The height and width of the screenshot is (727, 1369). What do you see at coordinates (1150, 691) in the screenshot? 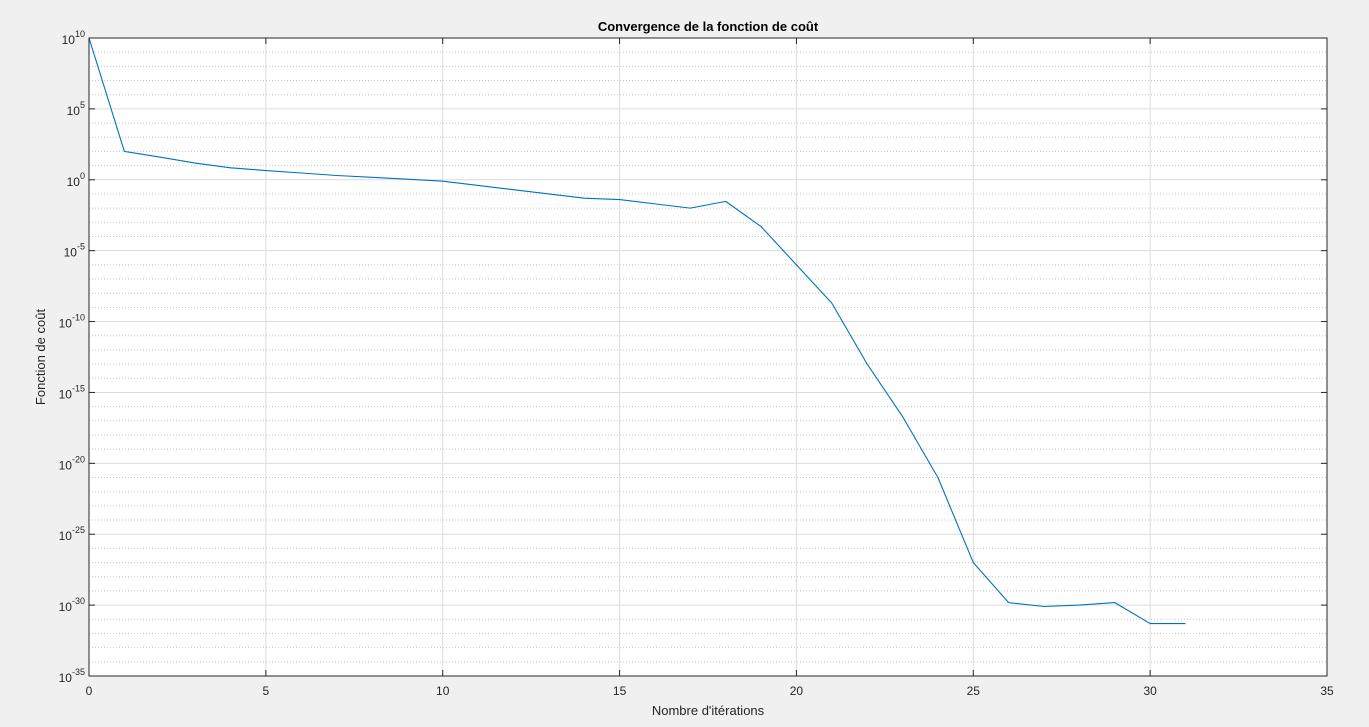
I see `x-tick-label: 30` at bounding box center [1150, 691].